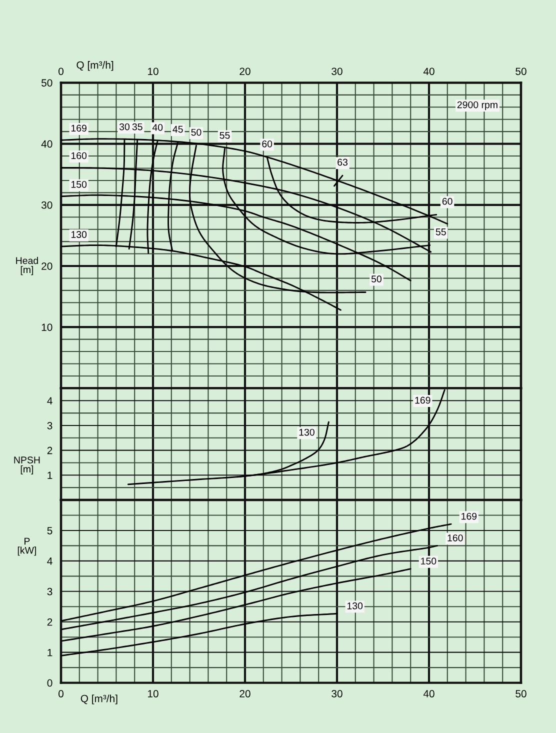 The height and width of the screenshot is (733, 556). Describe the element at coordinates (49, 530) in the screenshot. I see `y-tick-label: 5` at that location.